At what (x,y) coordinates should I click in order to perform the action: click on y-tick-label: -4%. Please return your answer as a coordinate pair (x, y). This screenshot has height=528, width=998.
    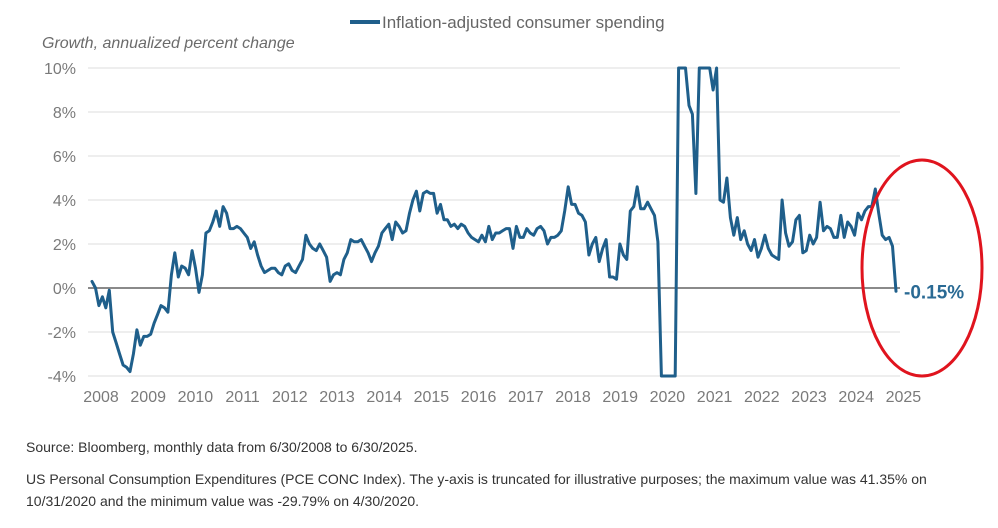
    Looking at the image, I should click on (62, 377).